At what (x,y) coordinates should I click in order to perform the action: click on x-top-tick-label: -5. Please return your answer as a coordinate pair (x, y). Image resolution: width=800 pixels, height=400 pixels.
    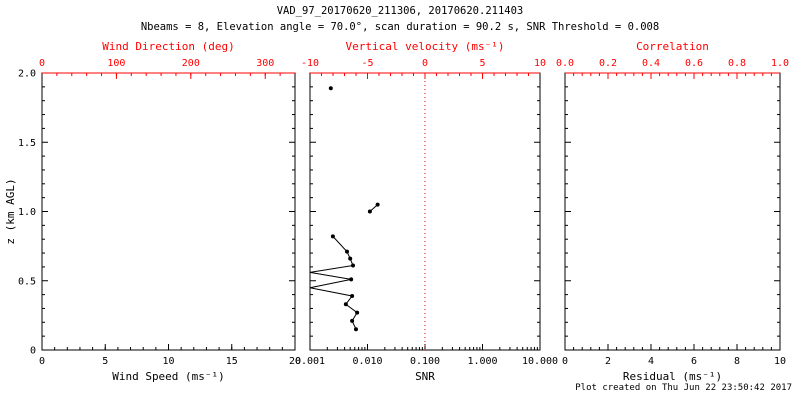
    Looking at the image, I should click on (367, 63).